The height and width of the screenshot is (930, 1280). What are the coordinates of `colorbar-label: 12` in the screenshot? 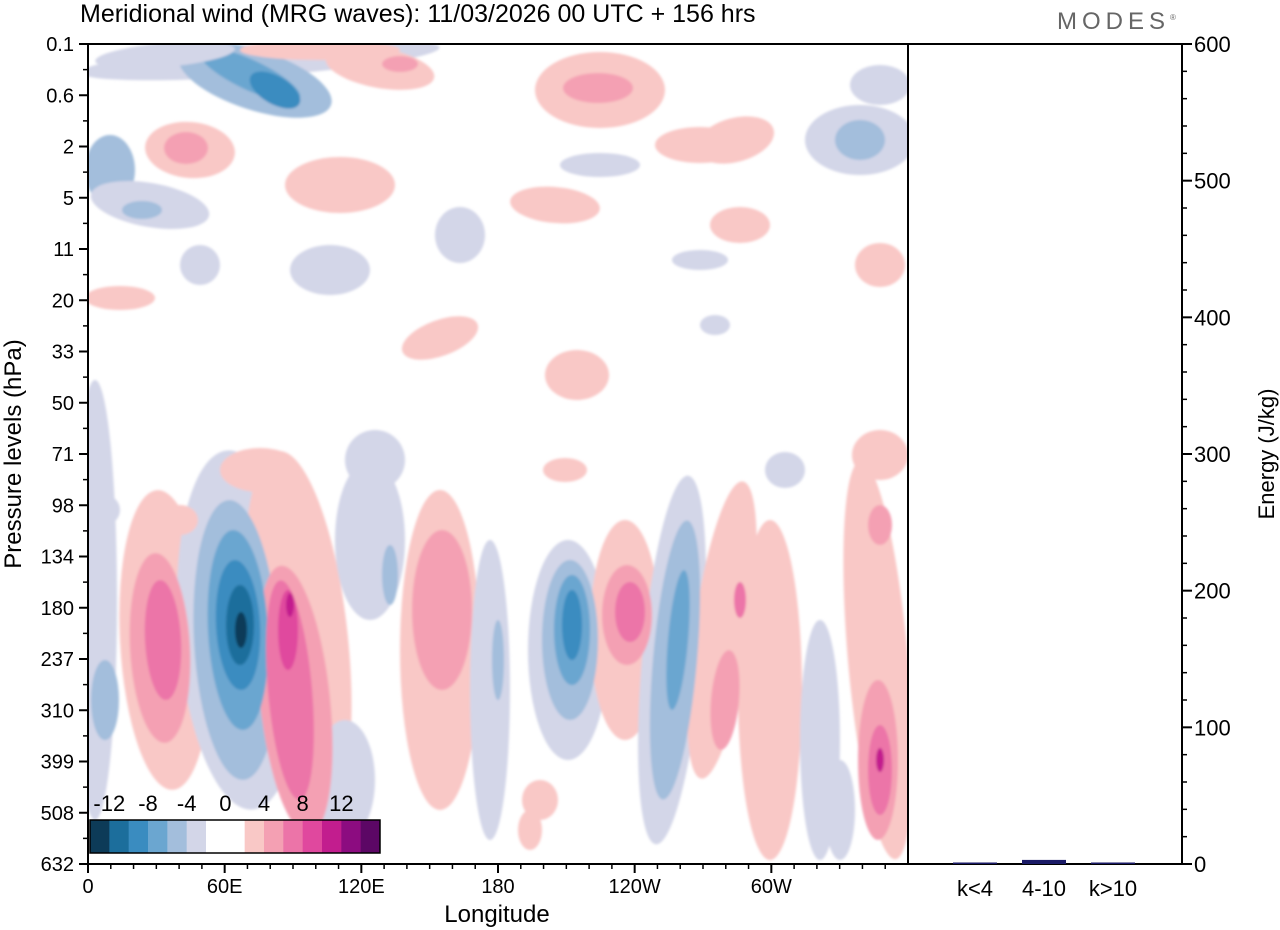 It's located at (341, 803).